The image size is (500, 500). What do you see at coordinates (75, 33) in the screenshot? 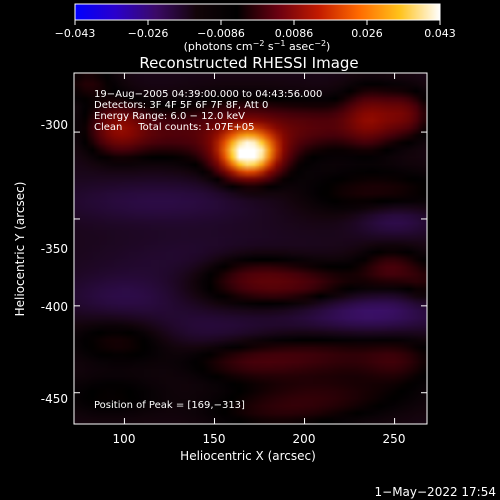
I see `colorbar-tick-label: −0.043` at bounding box center [75, 33].